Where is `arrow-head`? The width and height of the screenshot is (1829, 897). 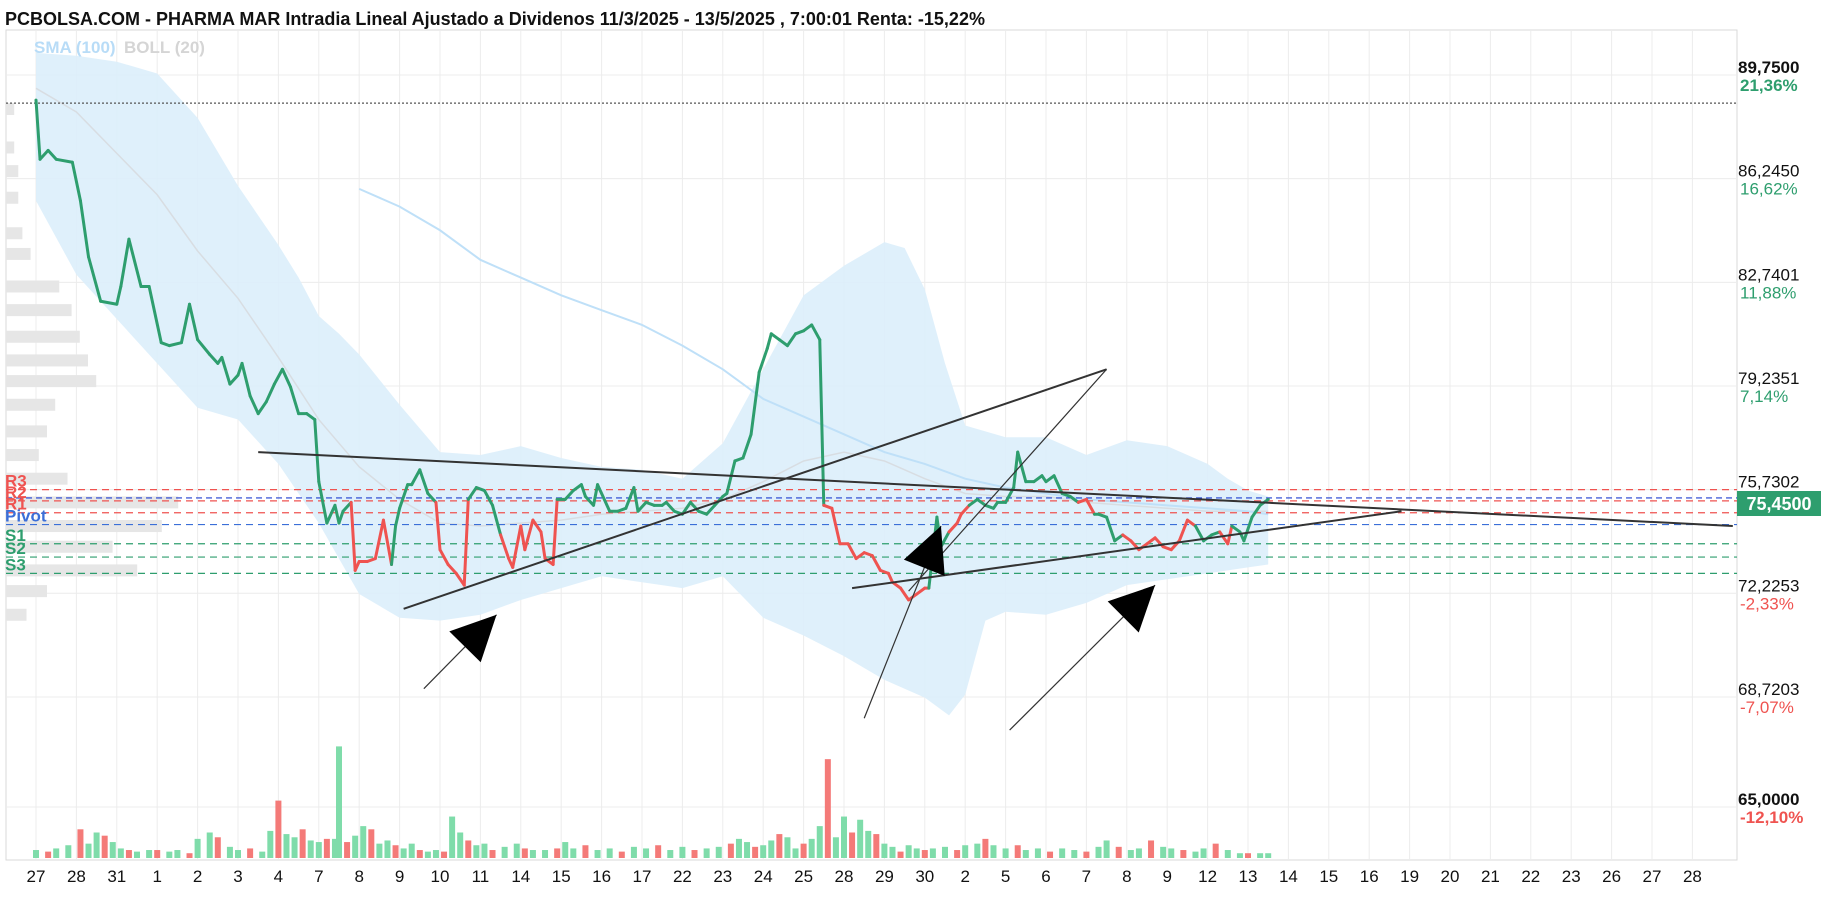
arrow-head is located at coordinates (924, 551).